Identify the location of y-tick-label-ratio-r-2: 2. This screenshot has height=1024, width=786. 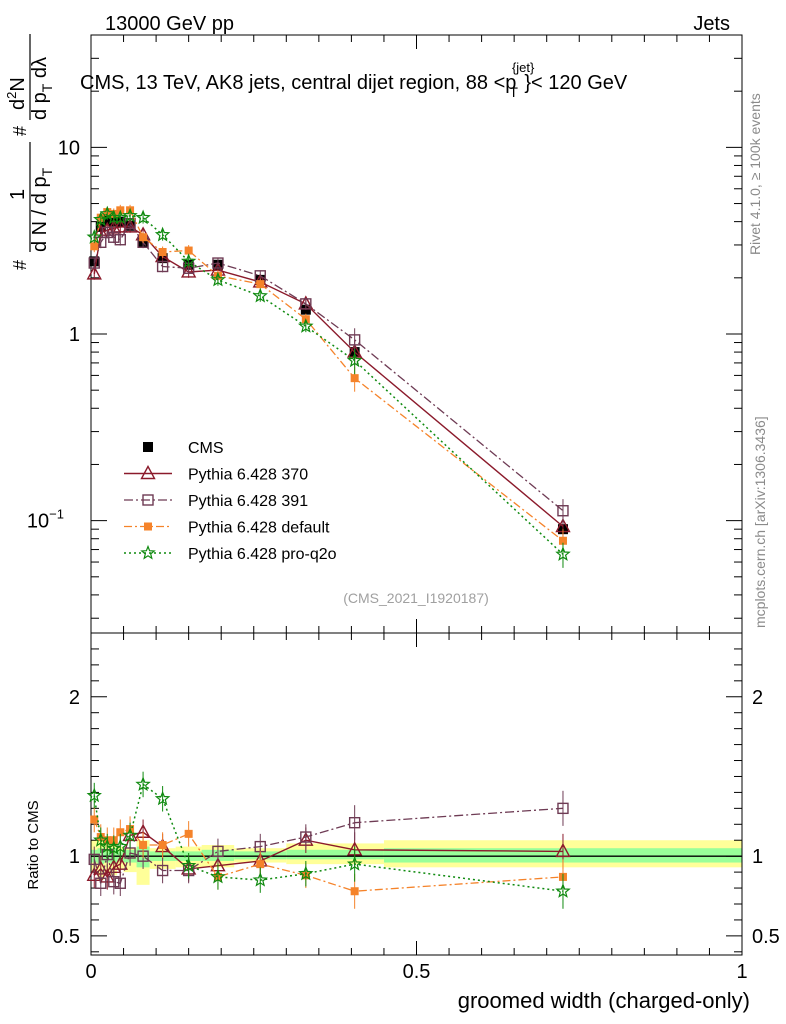
(757, 698).